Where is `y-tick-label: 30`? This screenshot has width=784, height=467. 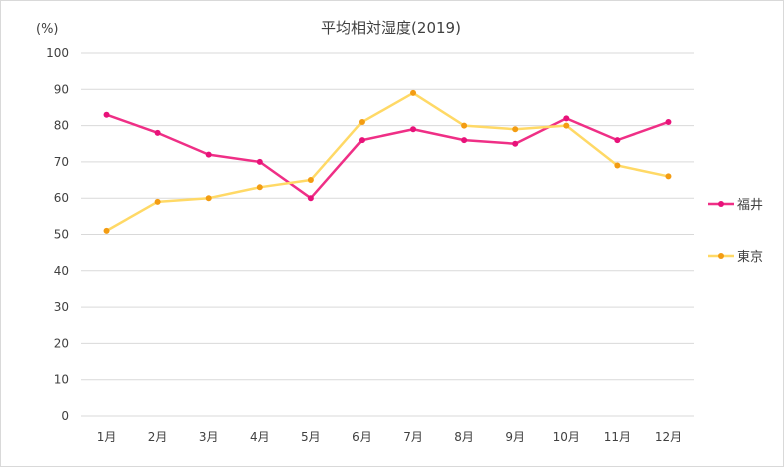
y-tick-label: 30 is located at coordinates (61, 307).